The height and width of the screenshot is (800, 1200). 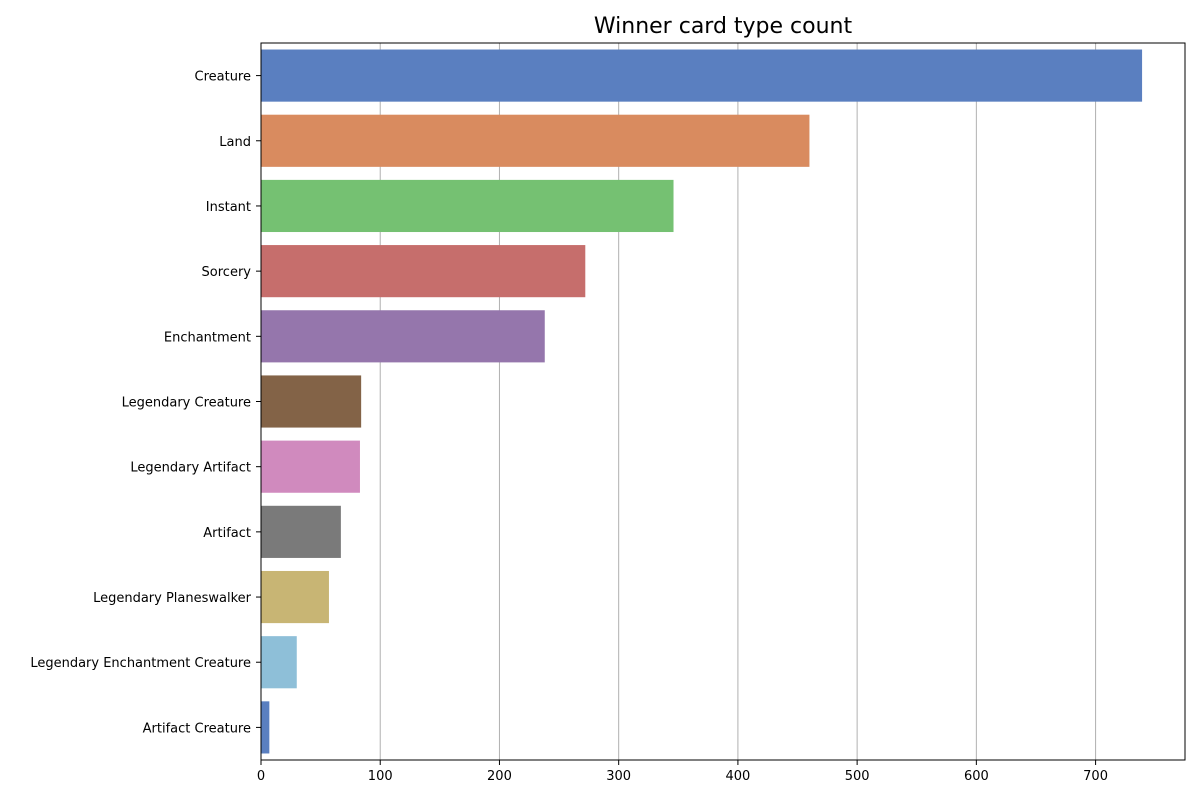 What do you see at coordinates (227, 272) in the screenshot?
I see `y-tick-label: Sorcery` at bounding box center [227, 272].